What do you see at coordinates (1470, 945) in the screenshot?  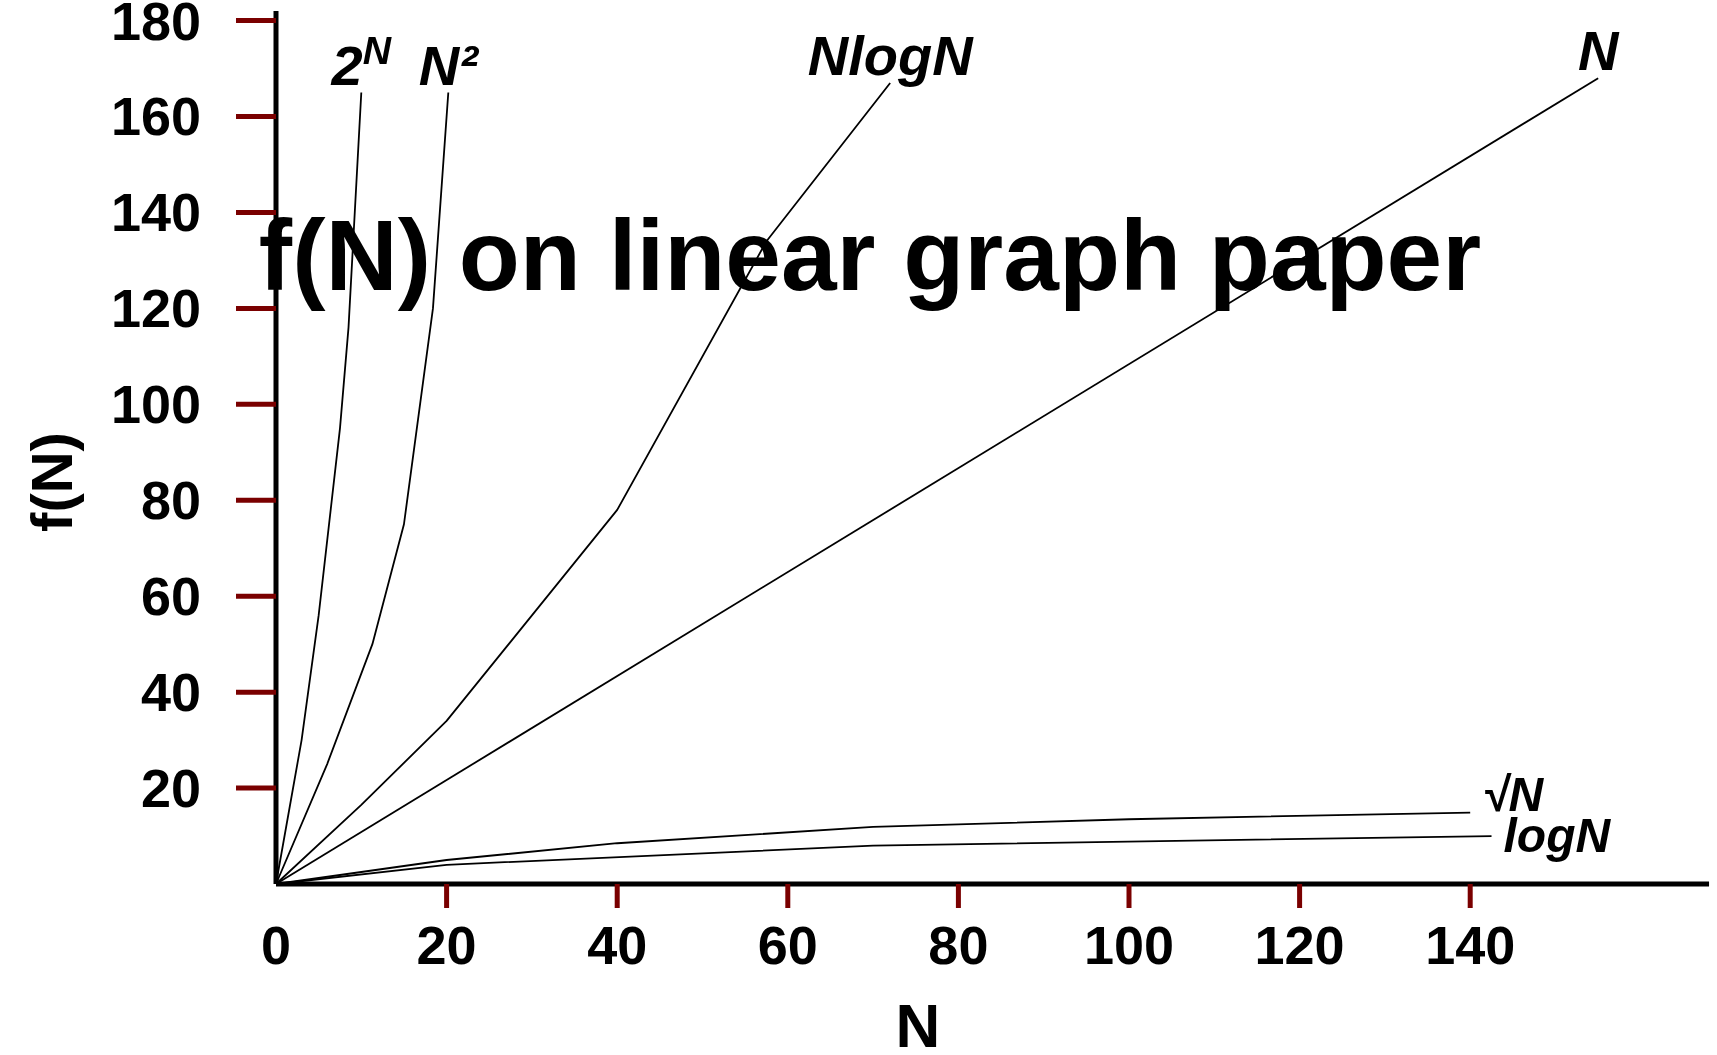 I see `x-tick-label: 140` at bounding box center [1470, 945].